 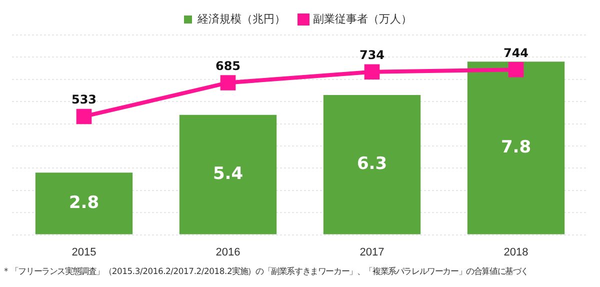 I want to click on data-label: 5.4, so click(x=228, y=174).